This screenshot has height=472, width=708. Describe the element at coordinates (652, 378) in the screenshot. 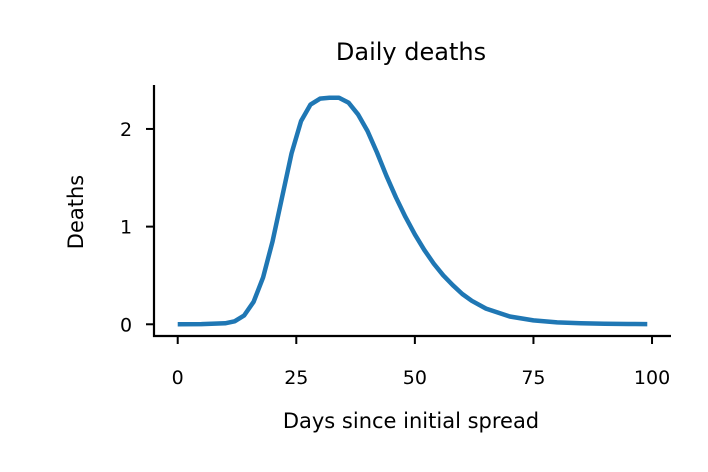

I see `x-tick-label: 100` at that location.